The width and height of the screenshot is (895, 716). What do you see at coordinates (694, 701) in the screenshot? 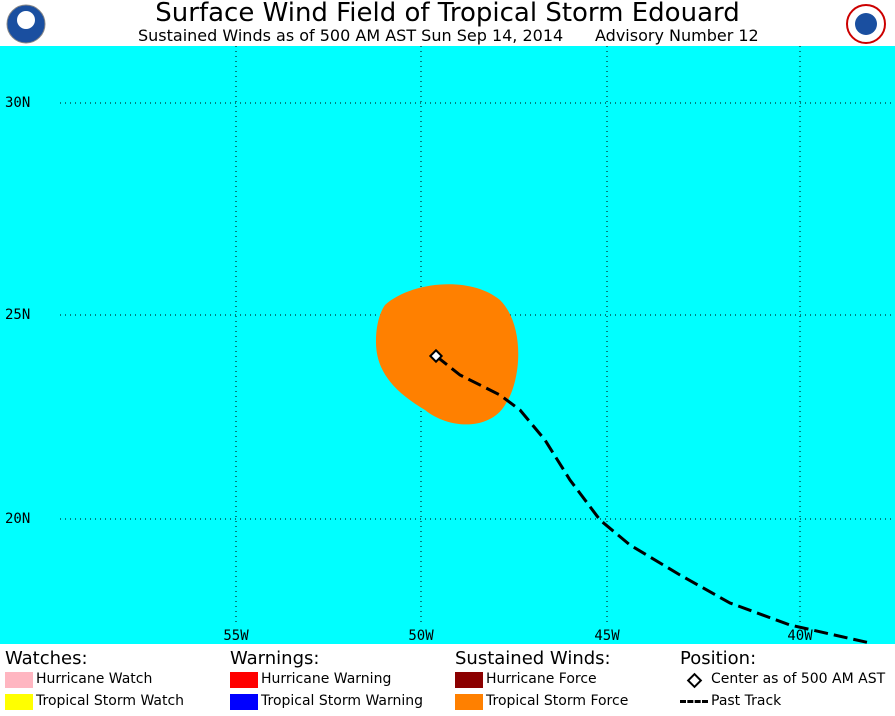
I see `track-icon` at bounding box center [694, 701].